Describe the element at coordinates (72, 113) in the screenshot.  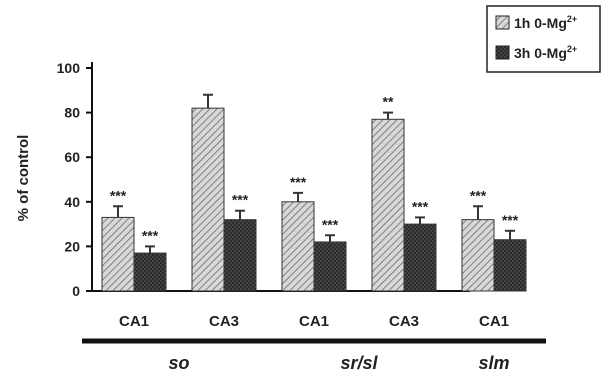
I see `y-tick-label: 80` at that location.